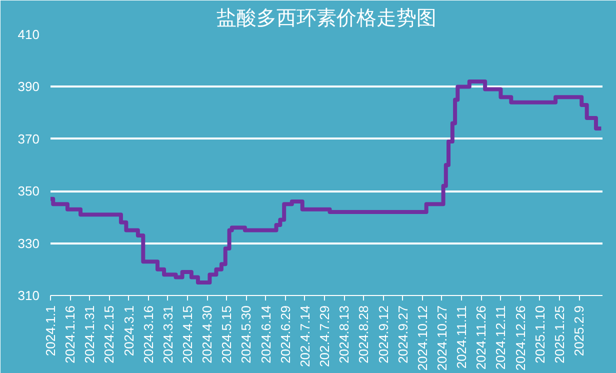 This screenshot has width=616, height=373. Describe the element at coordinates (29, 34) in the screenshot. I see `y-tick-label: 410` at that location.